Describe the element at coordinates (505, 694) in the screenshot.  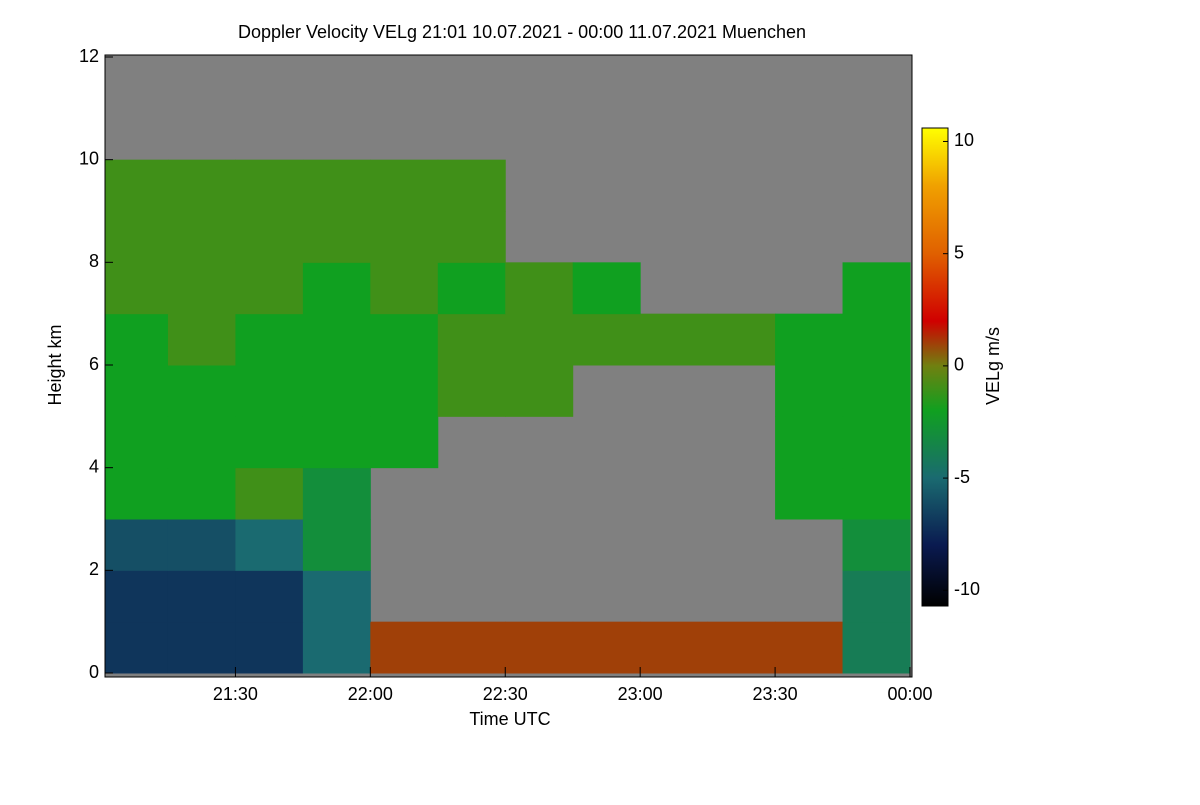
I see `x-tick-label: 22:30` at that location.